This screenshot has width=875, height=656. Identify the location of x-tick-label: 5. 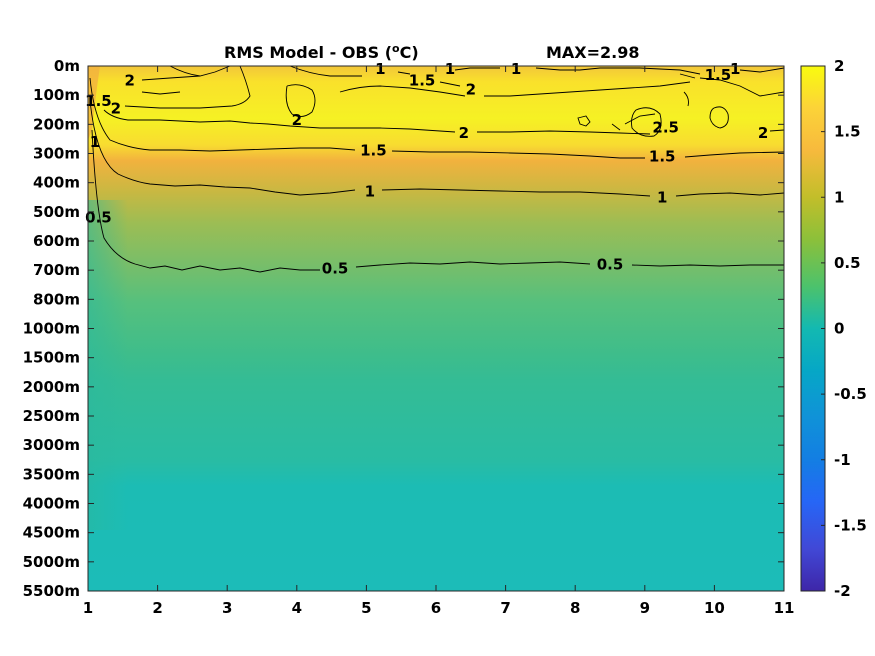
(366, 608).